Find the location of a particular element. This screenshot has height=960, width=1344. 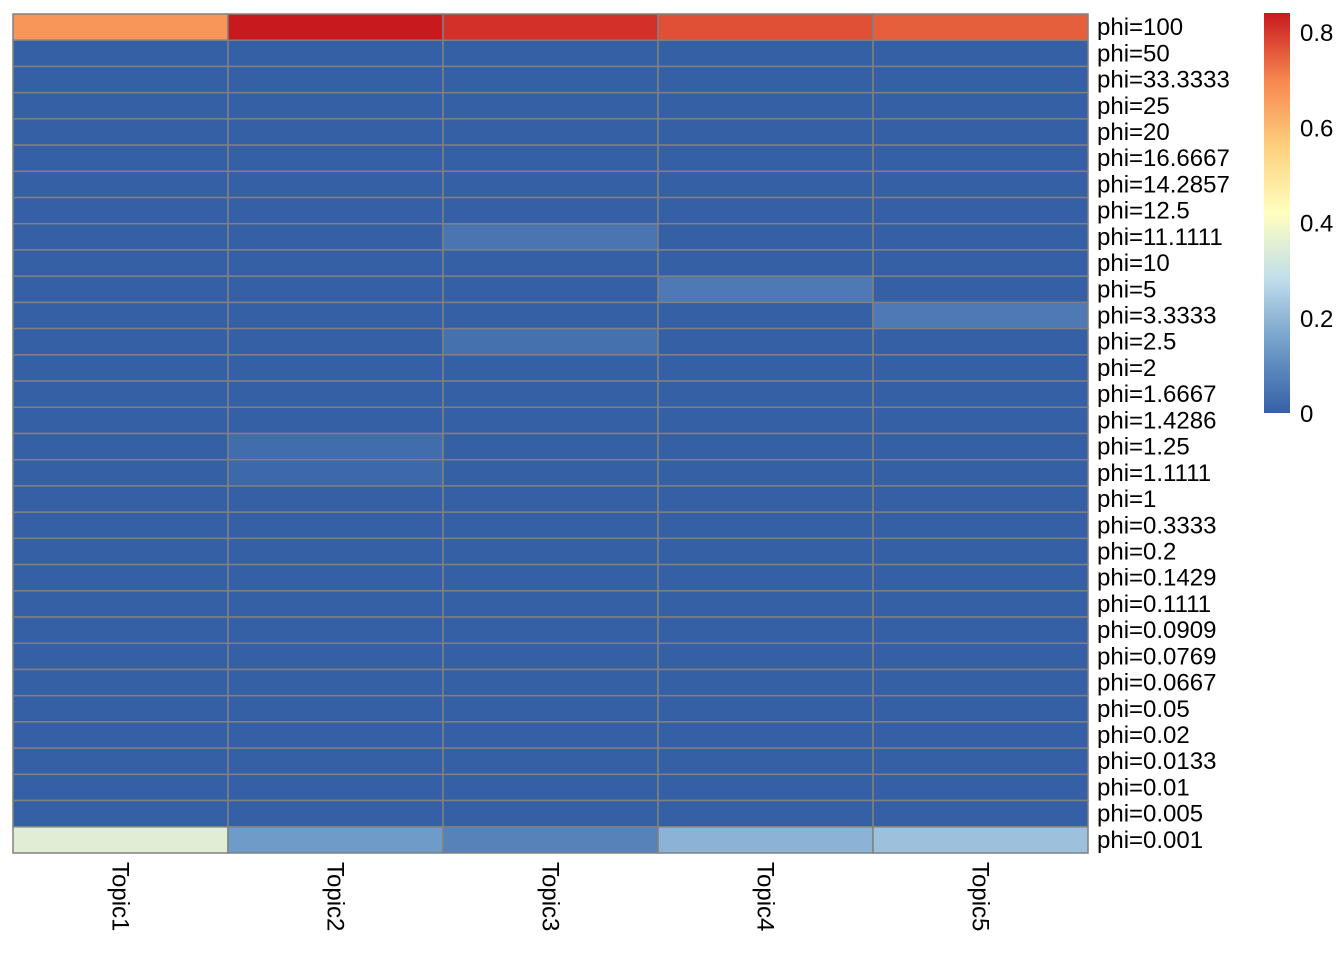

row-label: phi=10 is located at coordinates (1133, 263).